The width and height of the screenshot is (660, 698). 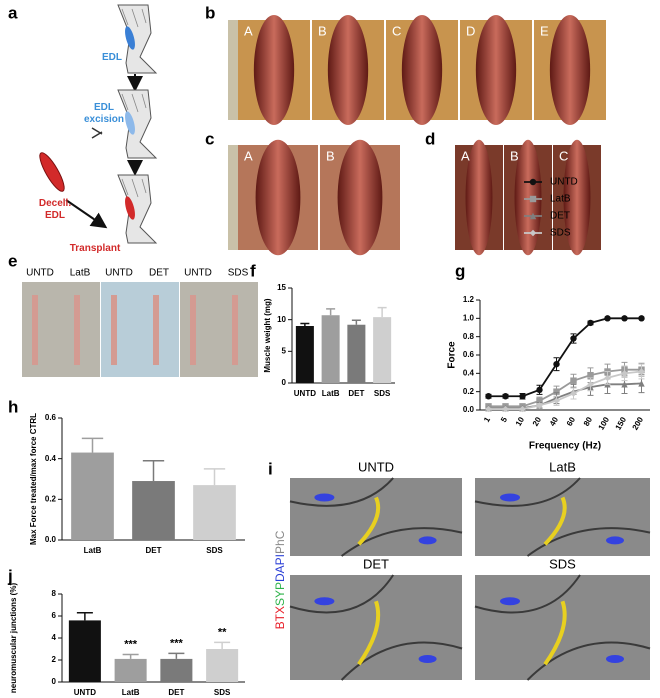 What do you see at coordinates (563, 155) in the screenshot?
I see `photo-label: C` at bounding box center [563, 155].